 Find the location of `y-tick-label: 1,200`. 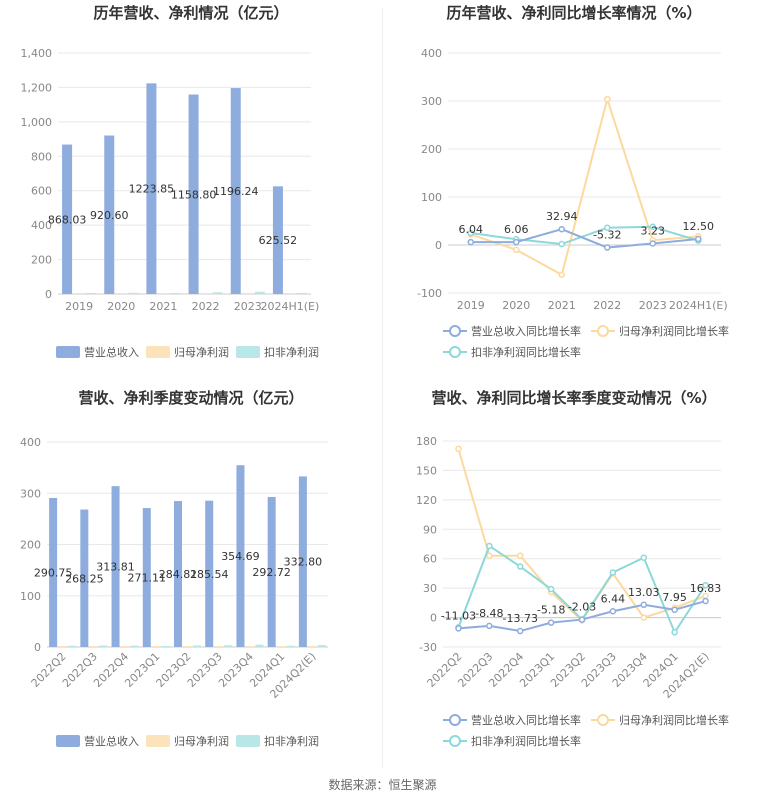

y-tick-label: 1,200 is located at coordinates (37, 87).